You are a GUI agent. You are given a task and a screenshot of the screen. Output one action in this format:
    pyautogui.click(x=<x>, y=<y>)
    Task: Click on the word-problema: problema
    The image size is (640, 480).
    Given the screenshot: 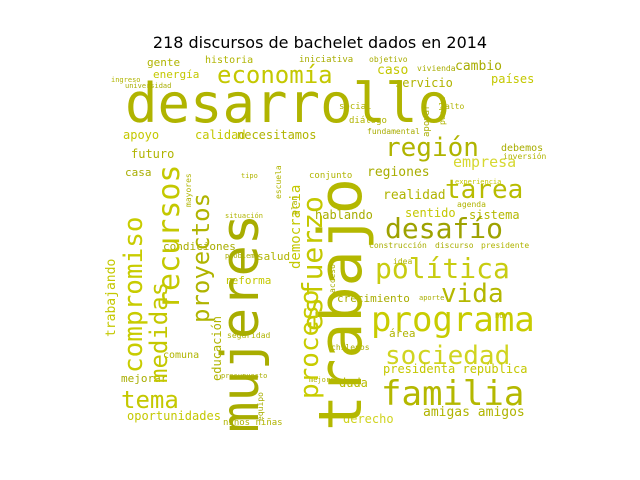 What is the action you would take?
    pyautogui.click(x=242, y=256)
    